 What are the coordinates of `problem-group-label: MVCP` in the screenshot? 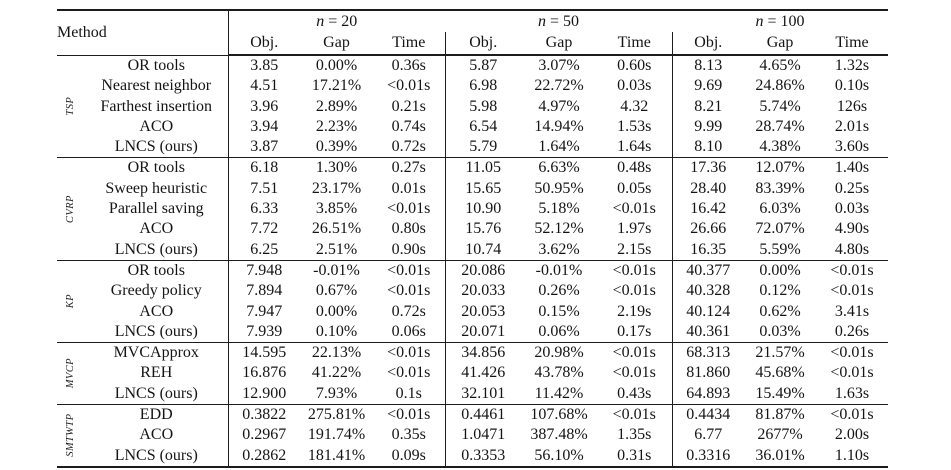 It's located at (70, 373).